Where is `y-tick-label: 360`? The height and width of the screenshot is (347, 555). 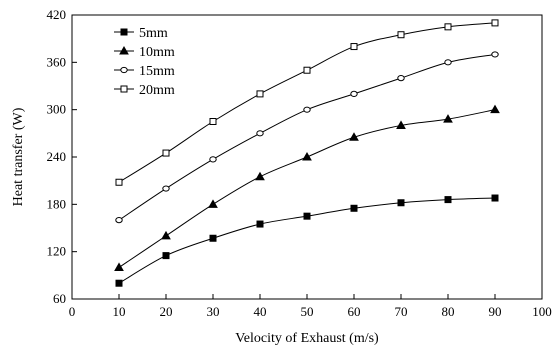
y-tick-label: 360 is located at coordinates (57, 61).